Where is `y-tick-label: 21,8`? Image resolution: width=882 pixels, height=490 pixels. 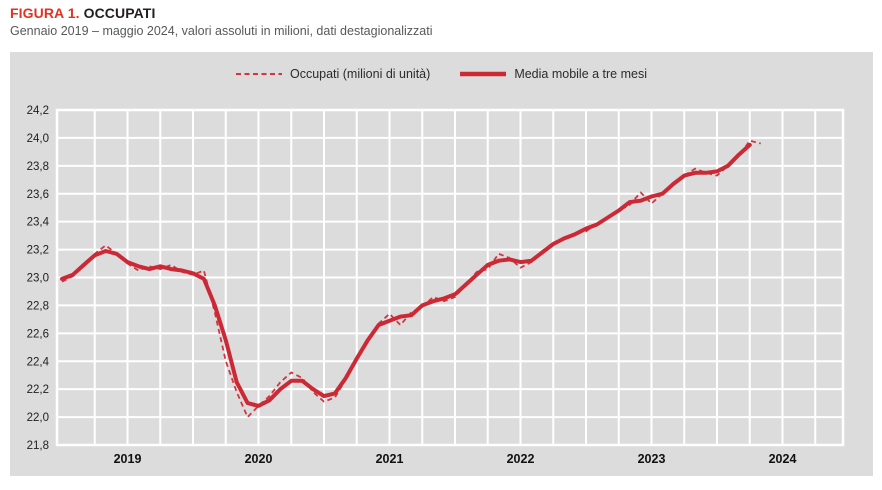 y-tick-label: 21,8 is located at coordinates (38, 446).